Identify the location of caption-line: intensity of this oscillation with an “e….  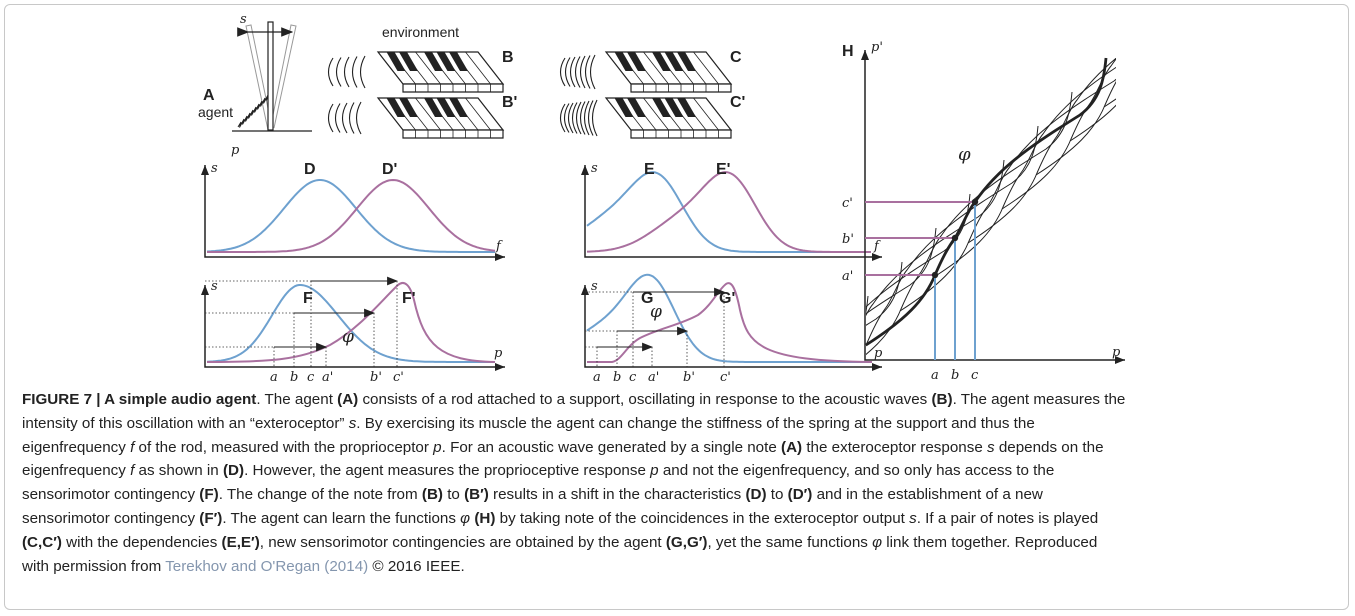
(573, 424).